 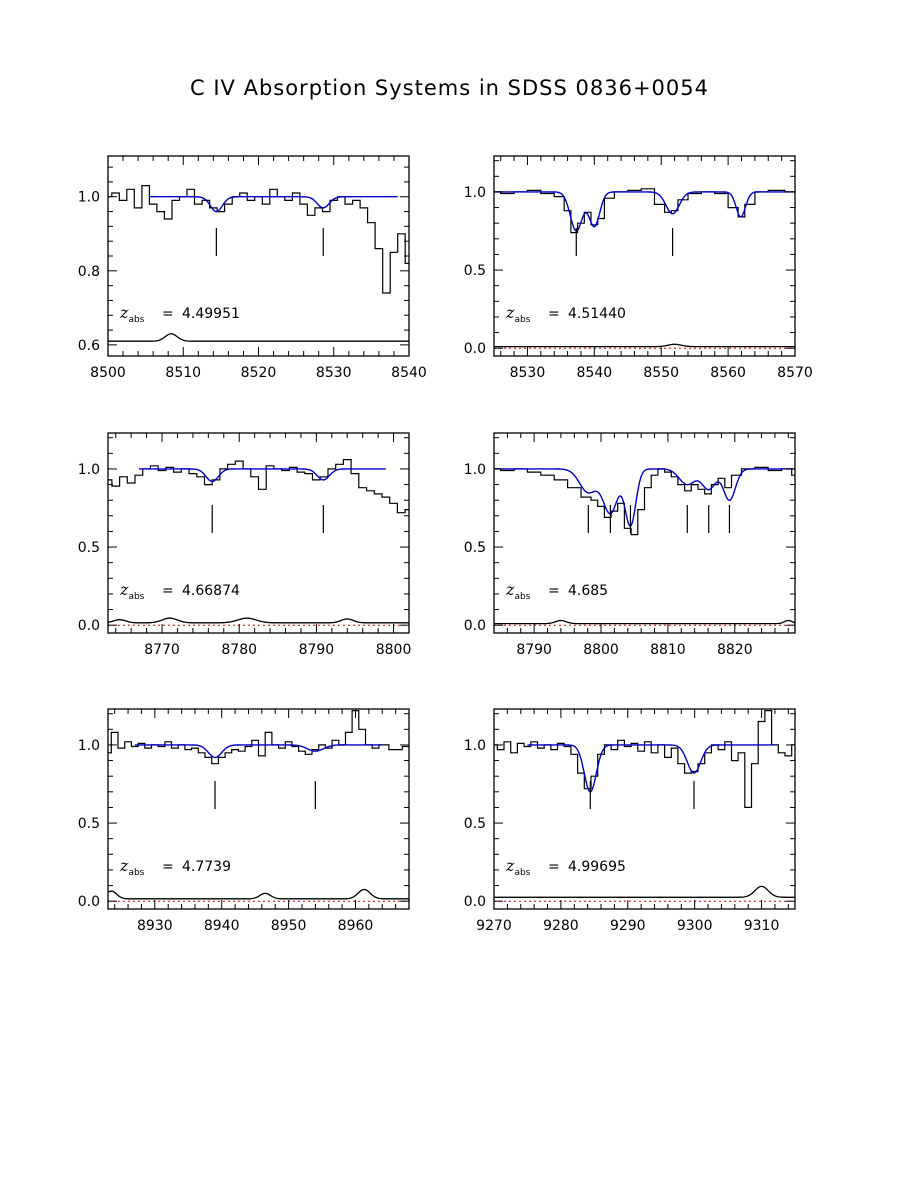 I want to click on x-tick-label: 8960, so click(x=356, y=926).